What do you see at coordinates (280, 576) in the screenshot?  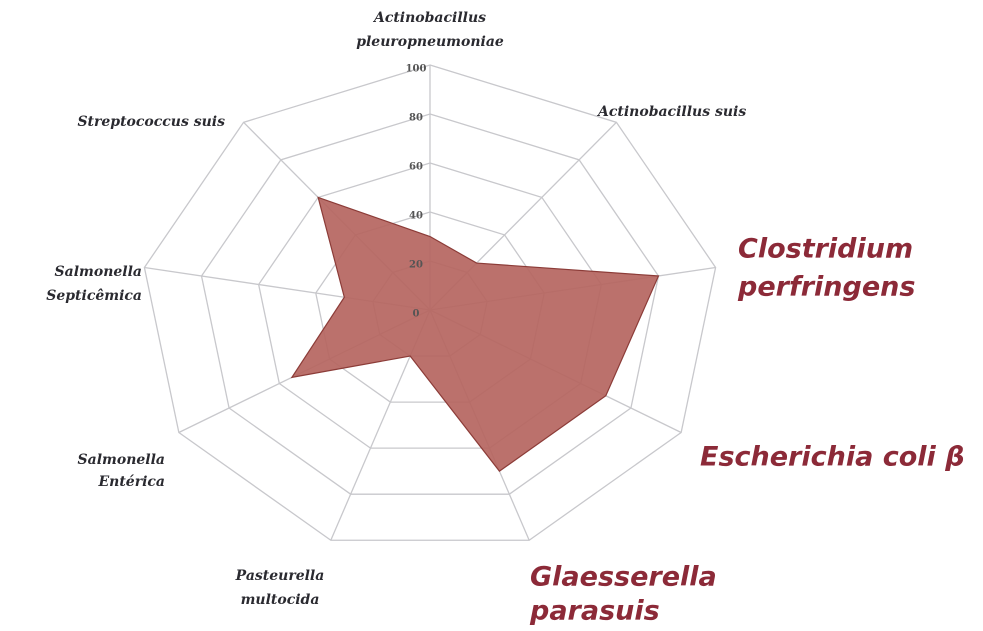 I see `axis-label: Pasteurella` at bounding box center [280, 576].